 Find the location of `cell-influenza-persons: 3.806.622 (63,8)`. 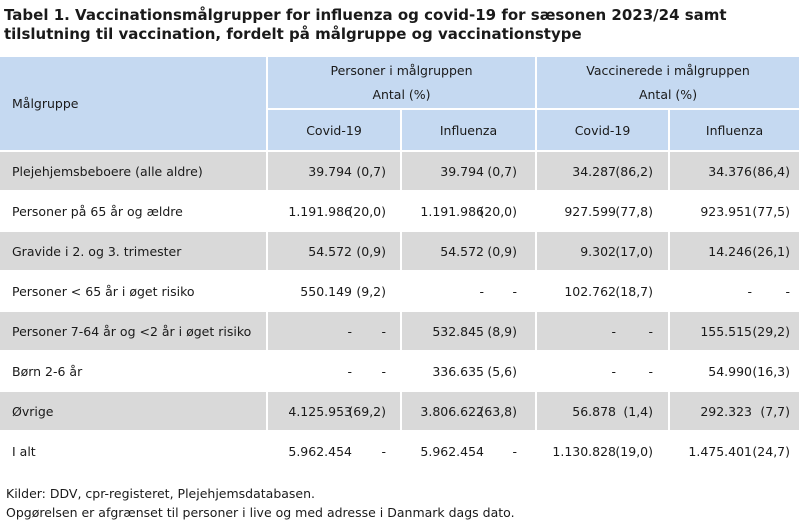

cell-influenza-persons: 3.806.622 (63,8) is located at coordinates (469, 411).